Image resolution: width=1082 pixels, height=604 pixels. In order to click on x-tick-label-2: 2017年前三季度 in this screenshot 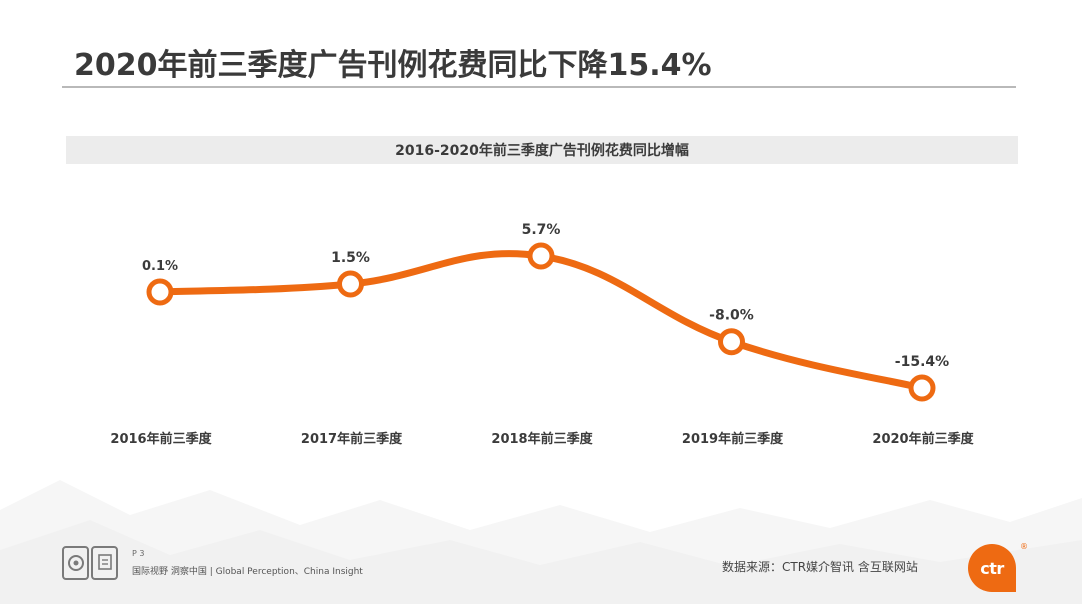, I will do `click(352, 439)`.